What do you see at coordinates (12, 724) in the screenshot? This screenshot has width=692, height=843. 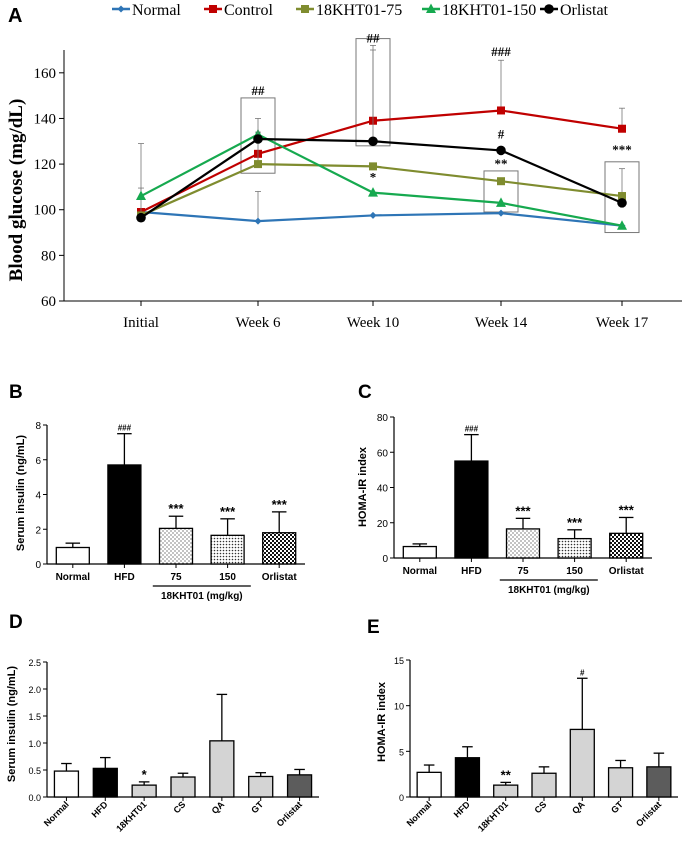 I see `panel-d-ylabel: Serum insulin (ng/mL)` at bounding box center [12, 724].